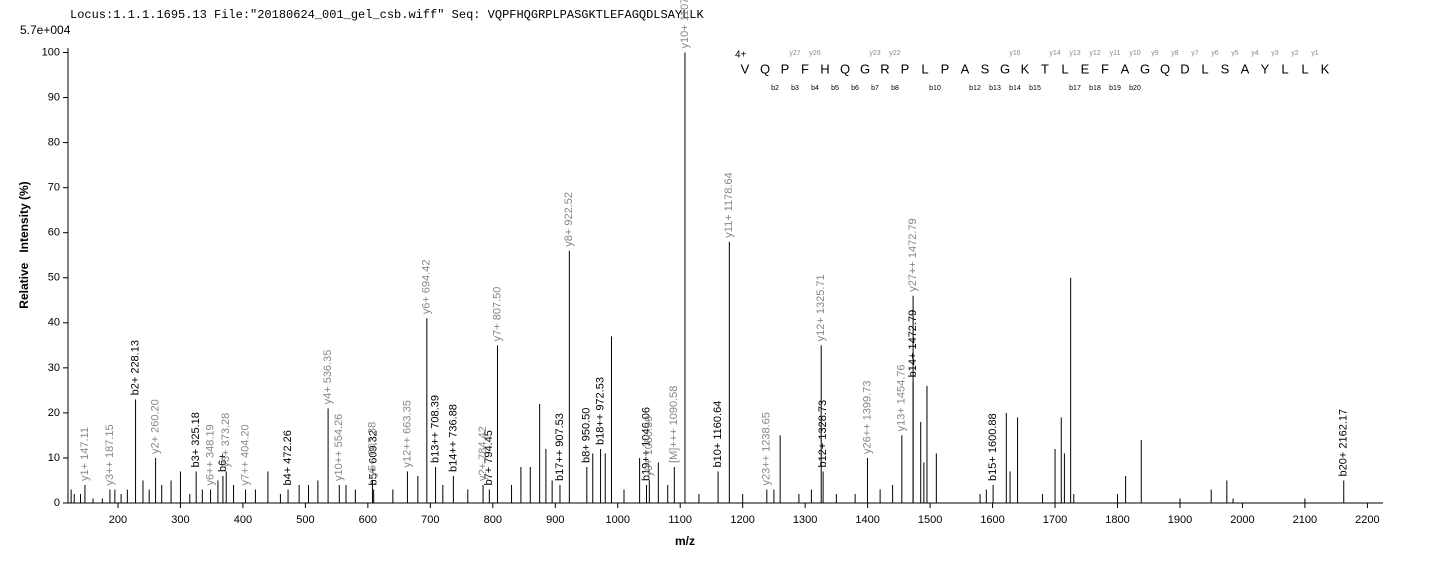 The image size is (1436, 562). What do you see at coordinates (935, 88) in the screenshot?
I see `b-ion: b10` at bounding box center [935, 88].